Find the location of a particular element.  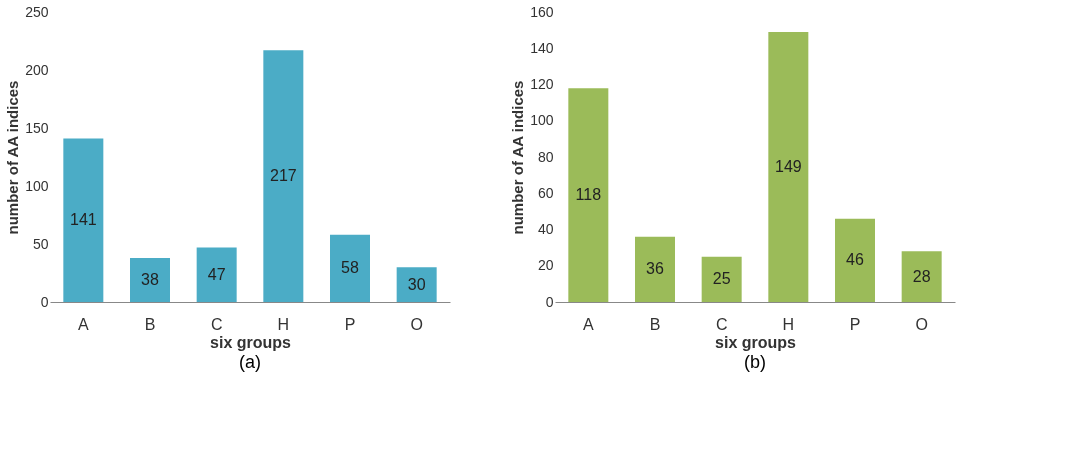

text: (b) is located at coordinates (755, 362).